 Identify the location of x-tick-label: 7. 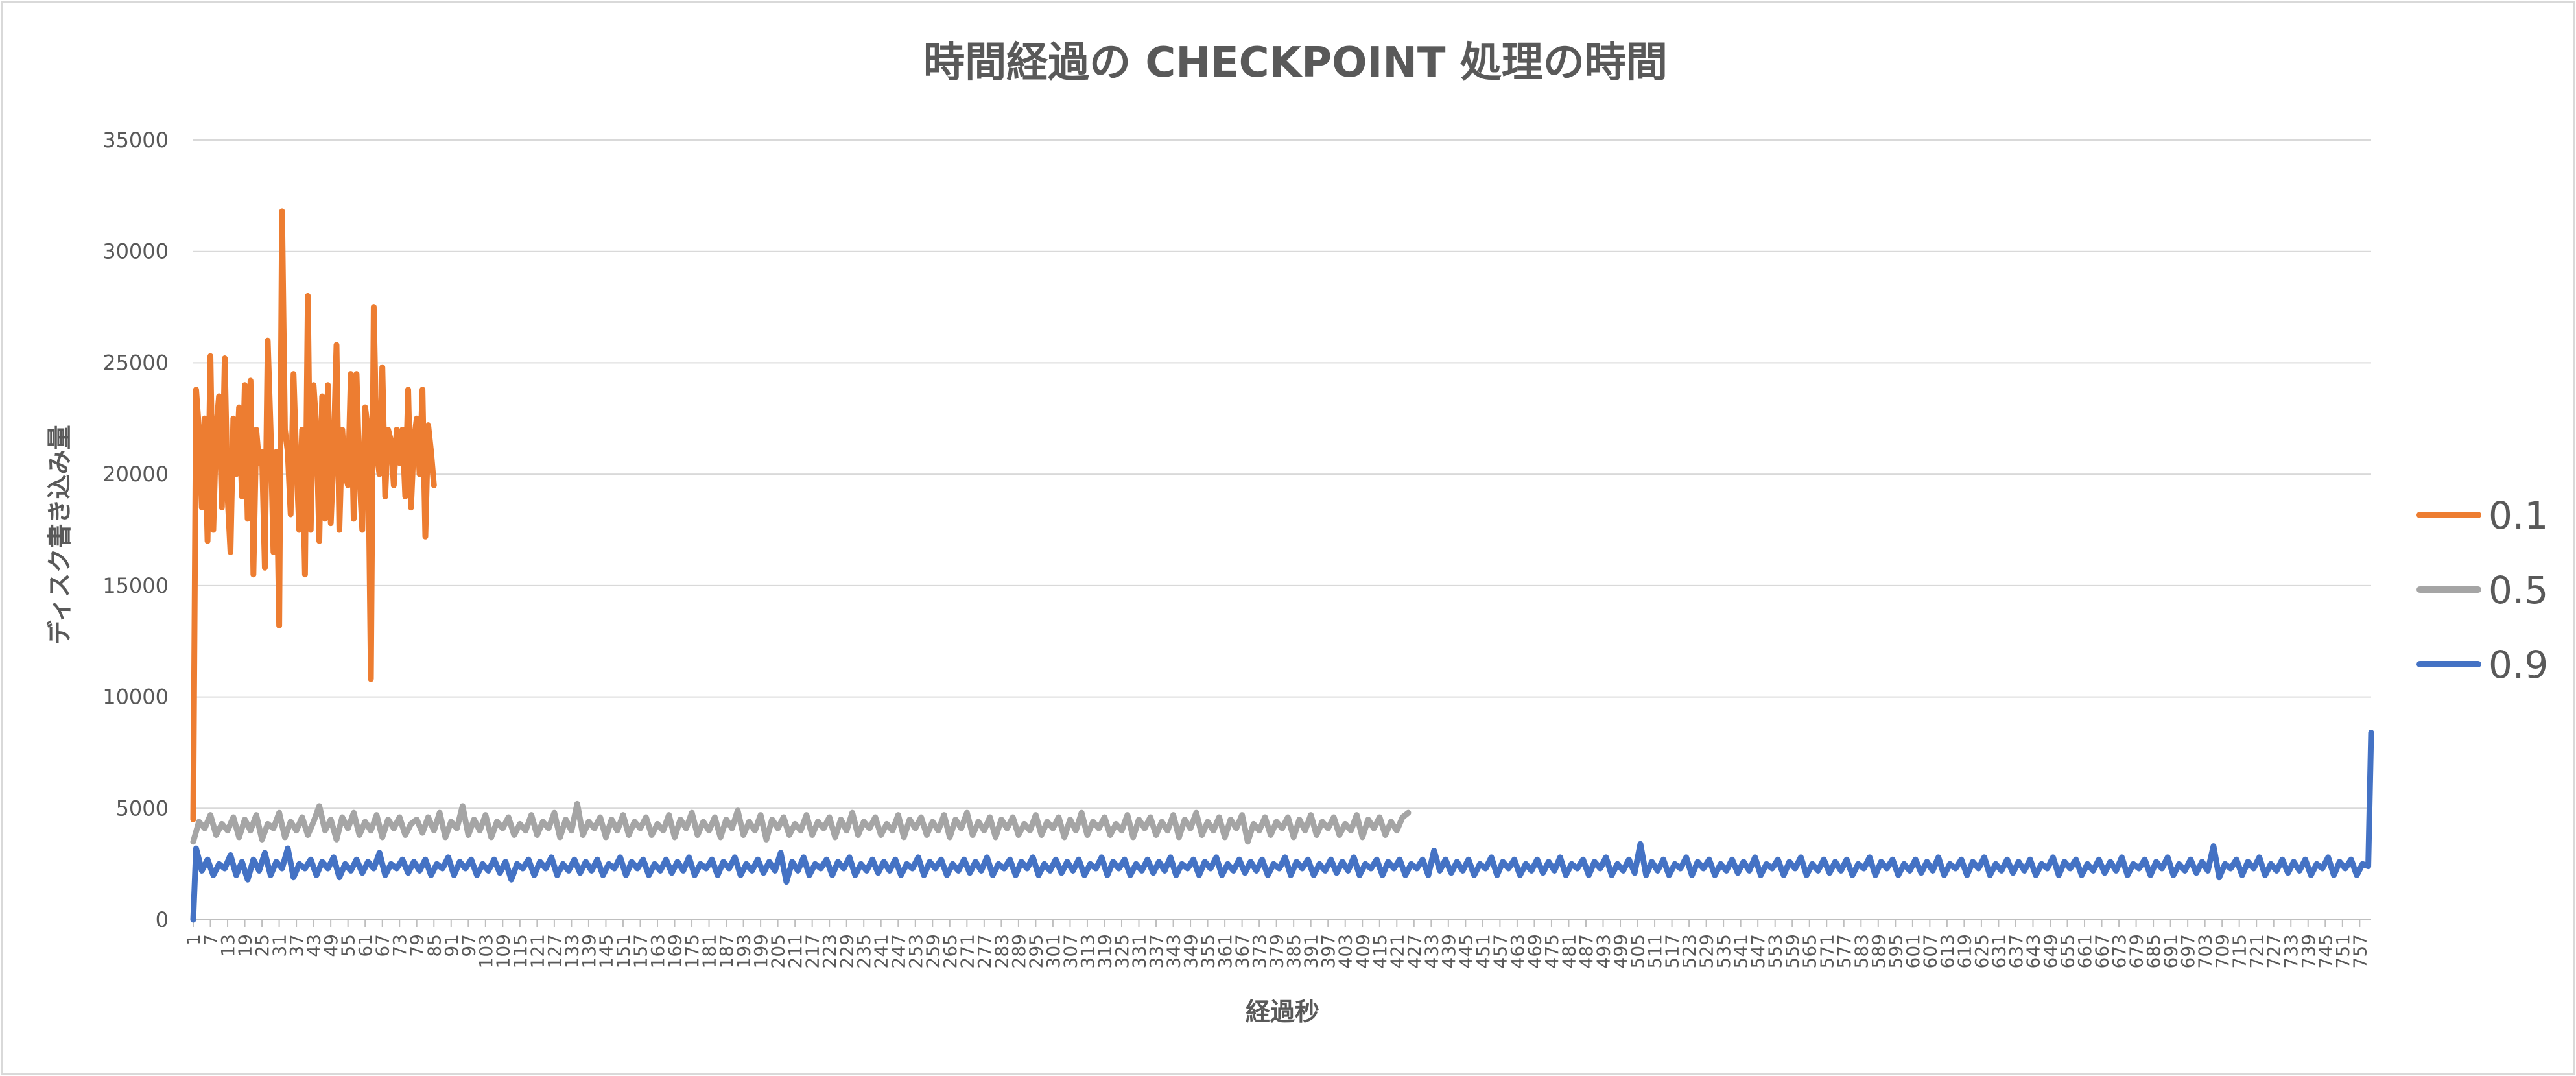
(211, 940).